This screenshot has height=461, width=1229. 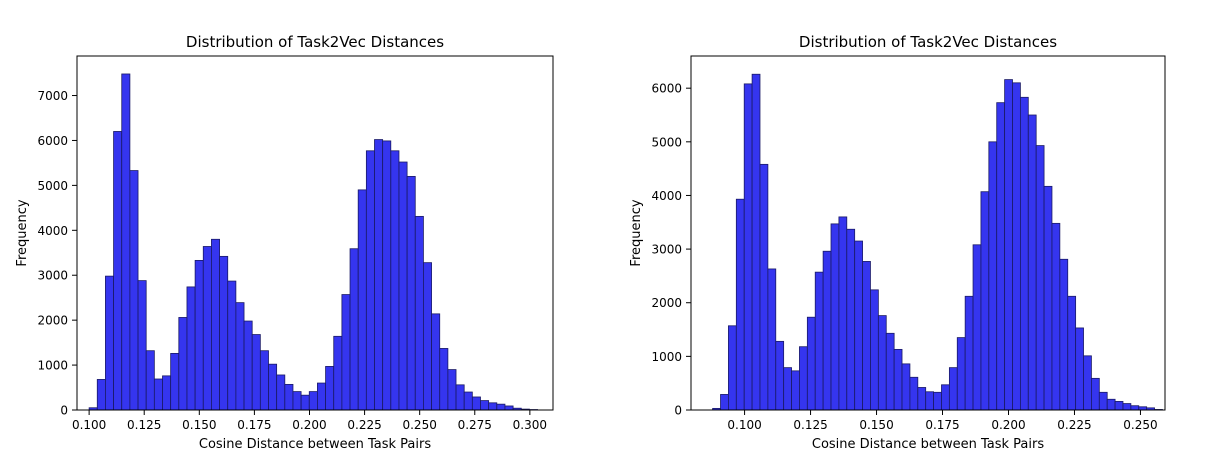 I want to click on x-tick-label: 0.275, so click(x=475, y=425).